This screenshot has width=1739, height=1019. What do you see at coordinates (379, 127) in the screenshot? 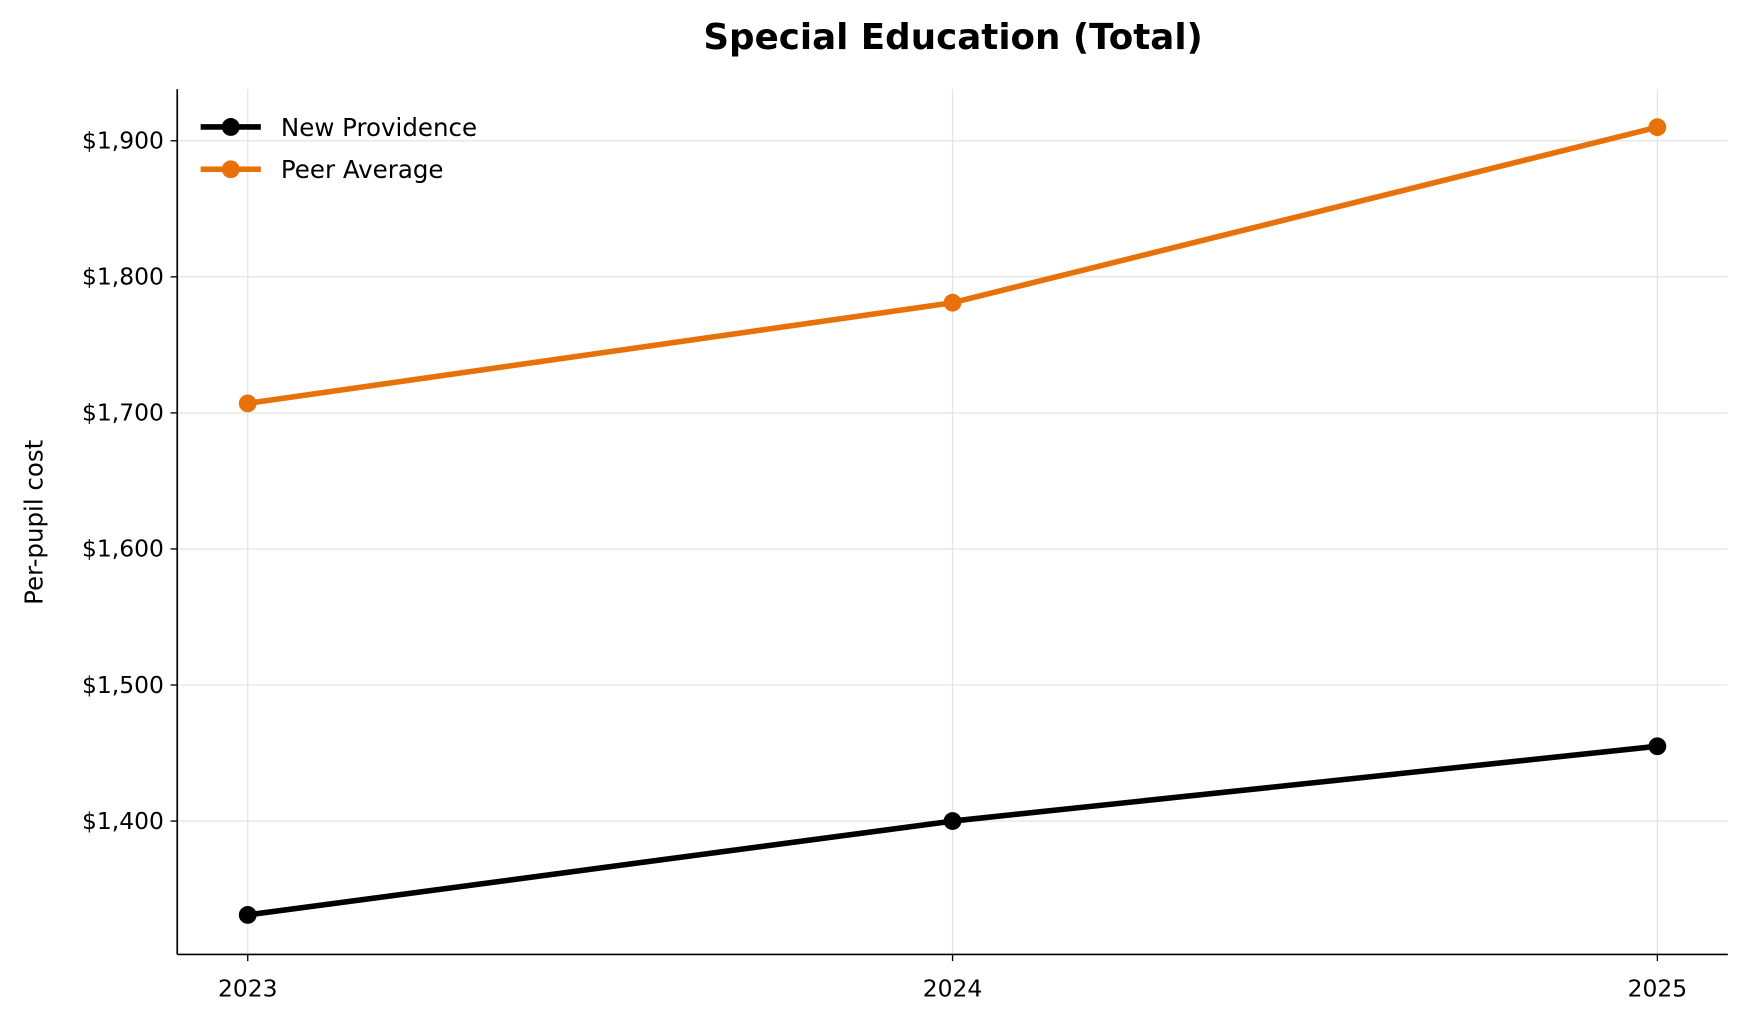
I see `legend-label: New Providence` at bounding box center [379, 127].